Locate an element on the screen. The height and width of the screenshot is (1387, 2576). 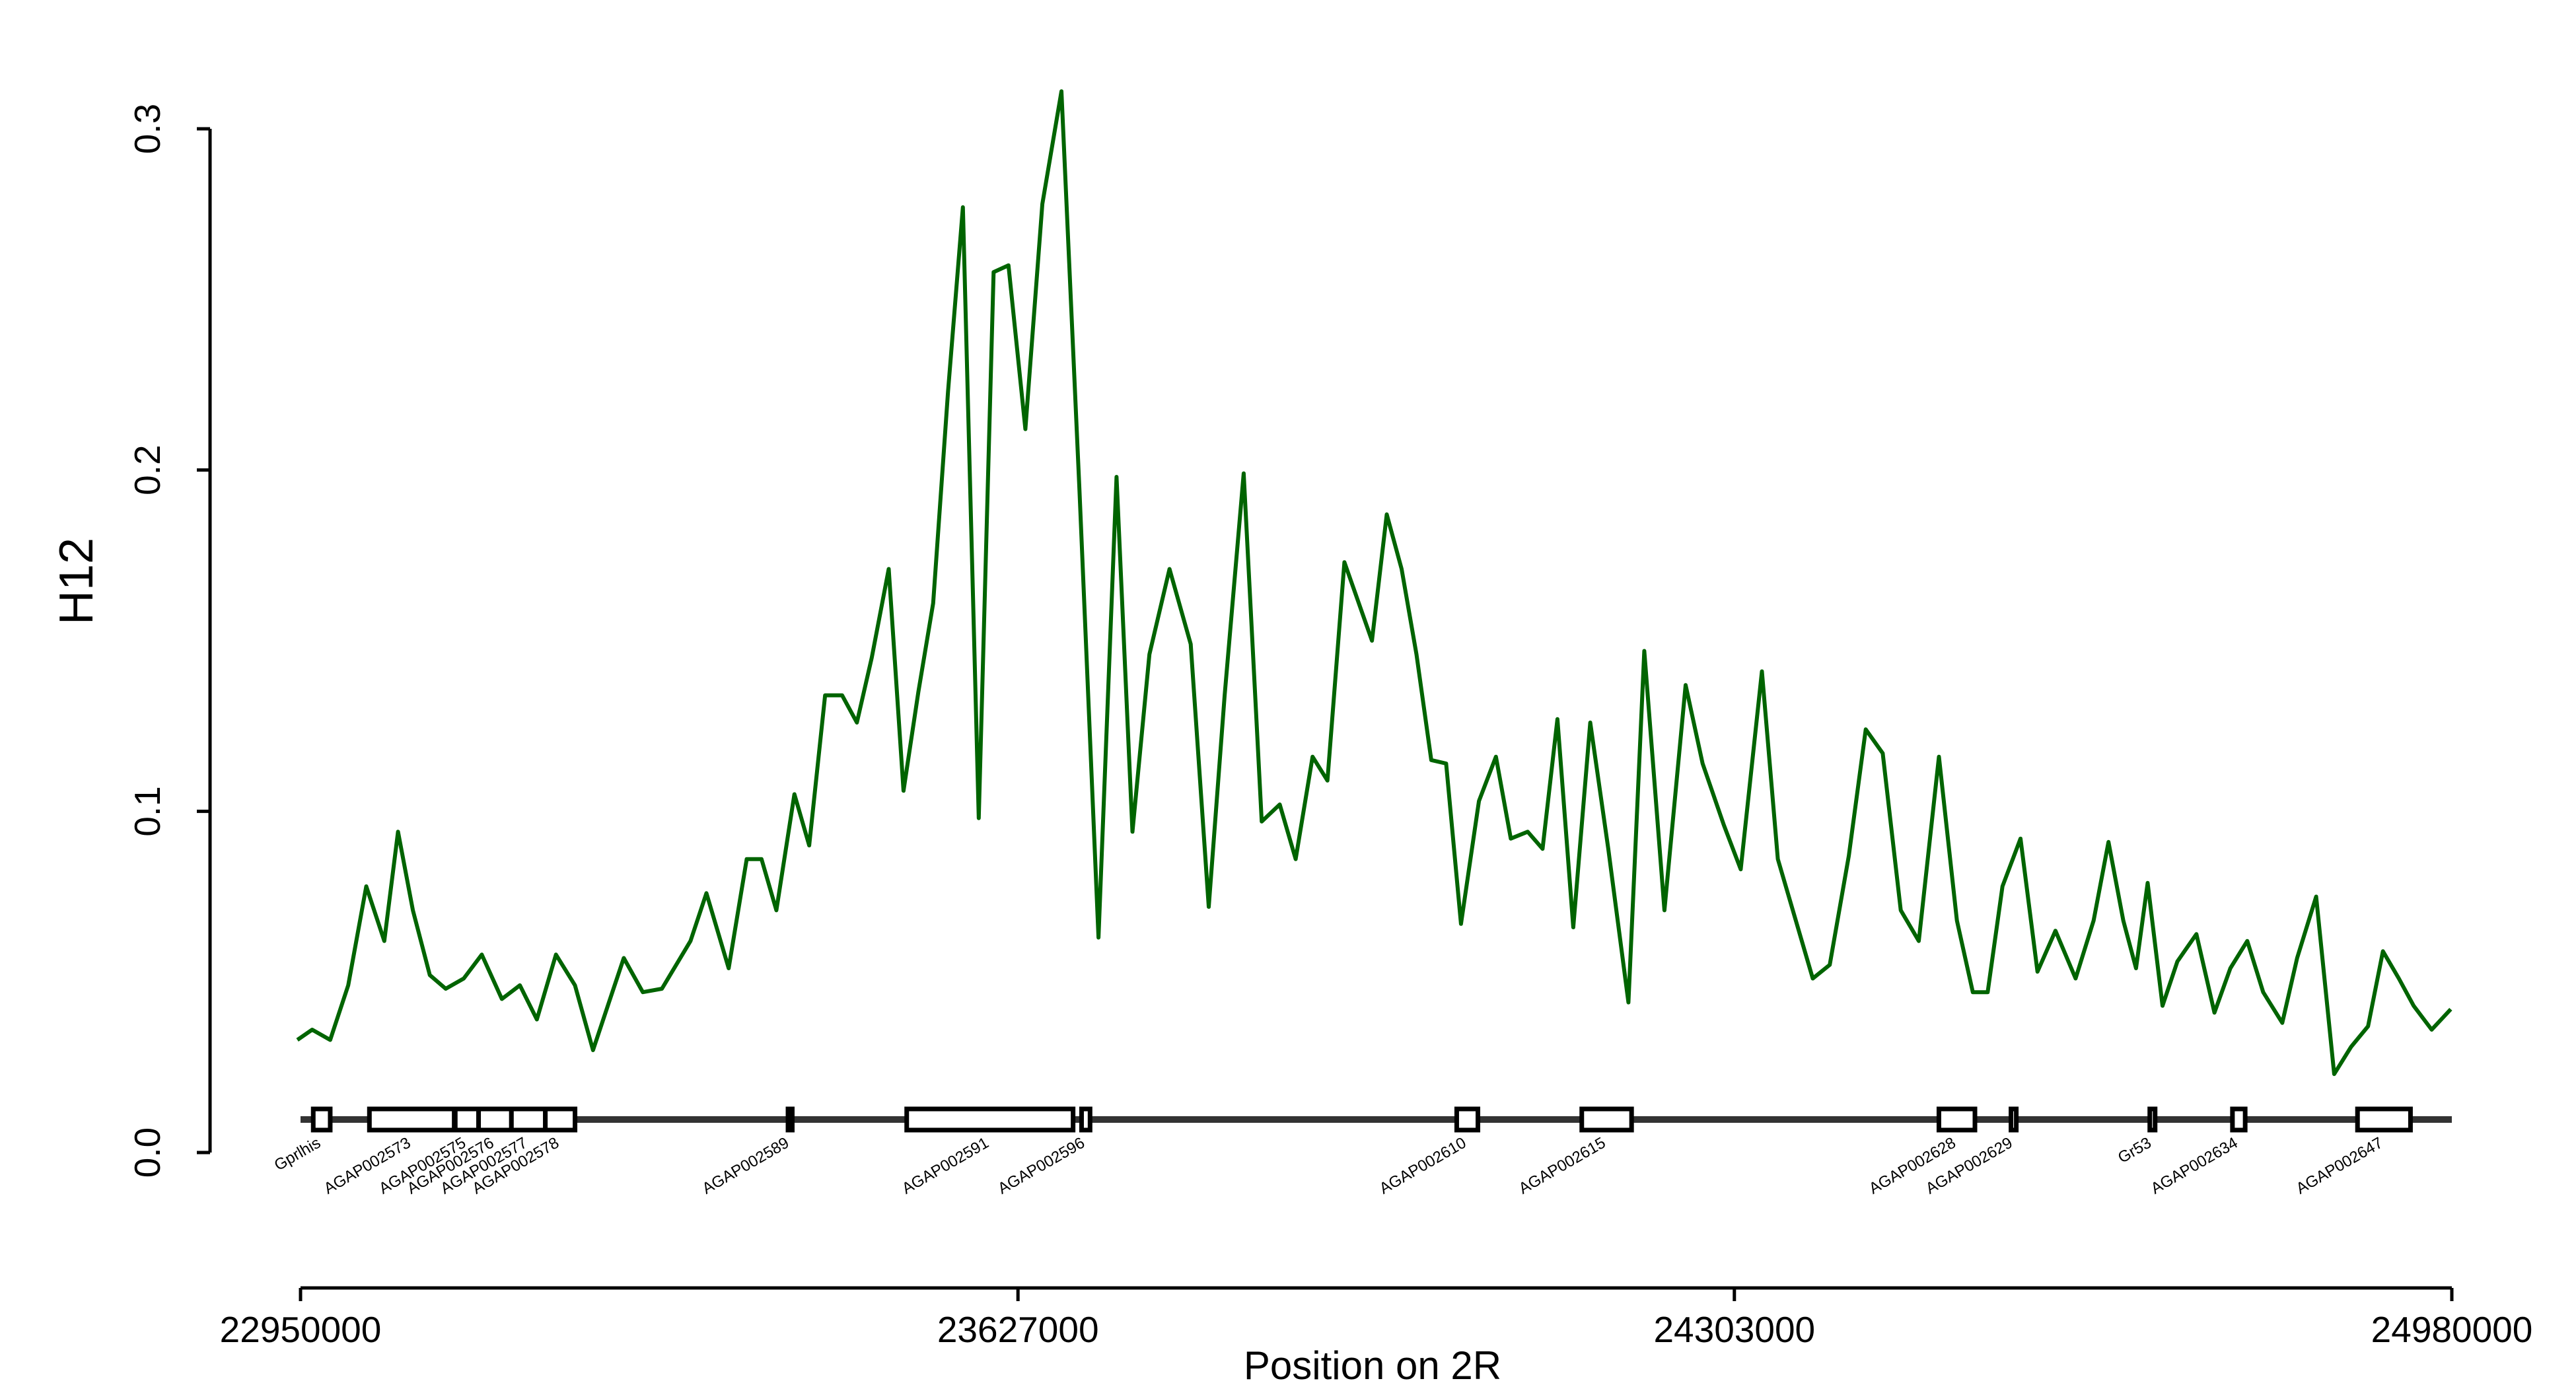
y-axis-title: H12 is located at coordinates (76, 581).